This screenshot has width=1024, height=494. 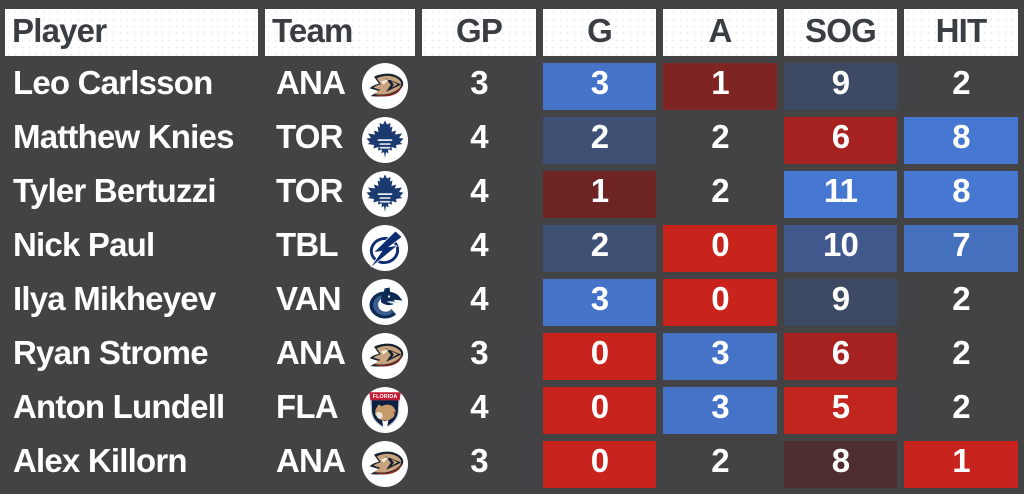 What do you see at coordinates (385, 397) in the screenshot?
I see `svg-text: FLORIDA` at bounding box center [385, 397].